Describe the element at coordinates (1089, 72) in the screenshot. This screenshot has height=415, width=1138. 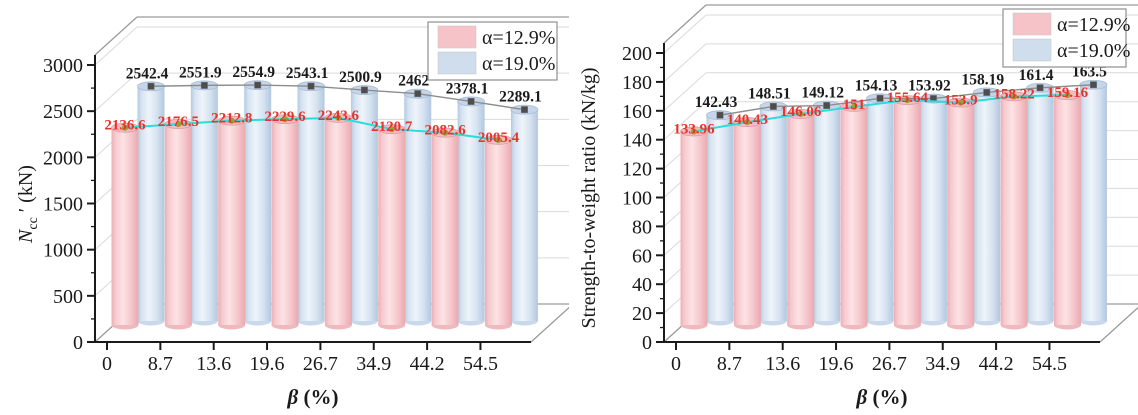
I see `value-label-series-1: 163.5` at that location.